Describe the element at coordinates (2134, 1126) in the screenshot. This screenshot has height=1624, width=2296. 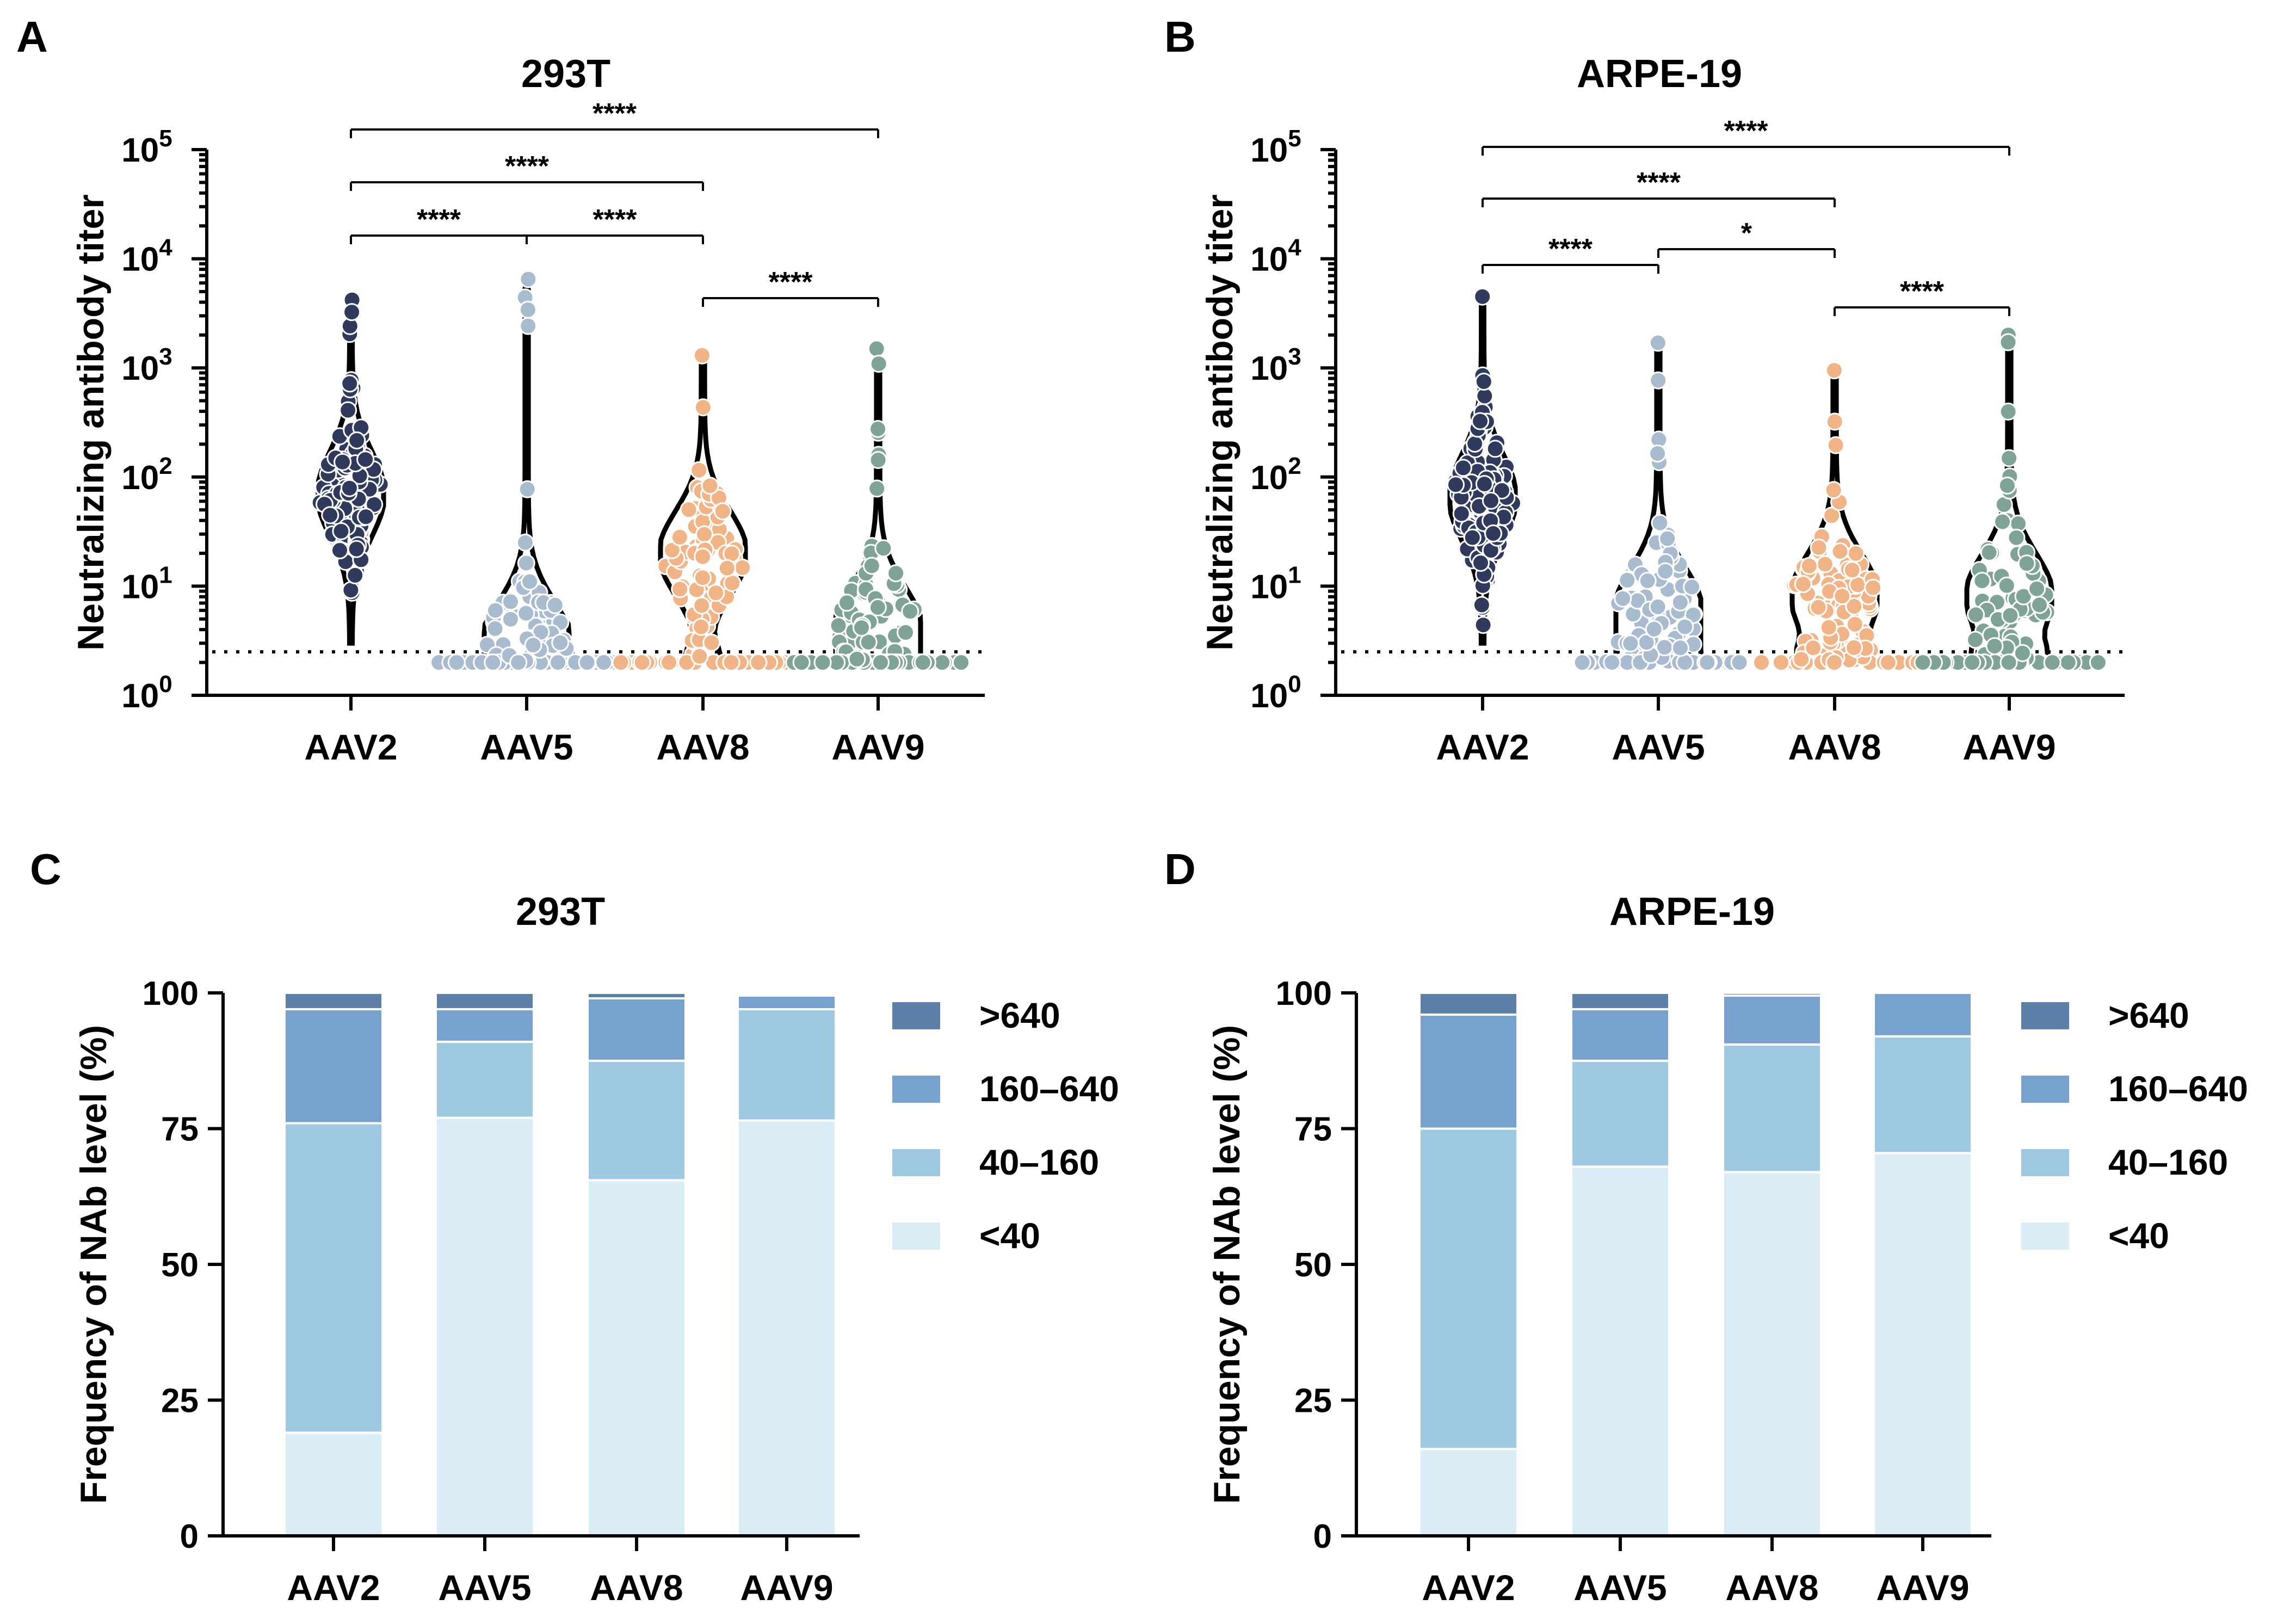
I see `legend: >640 160–640 40–160 <40` at that location.